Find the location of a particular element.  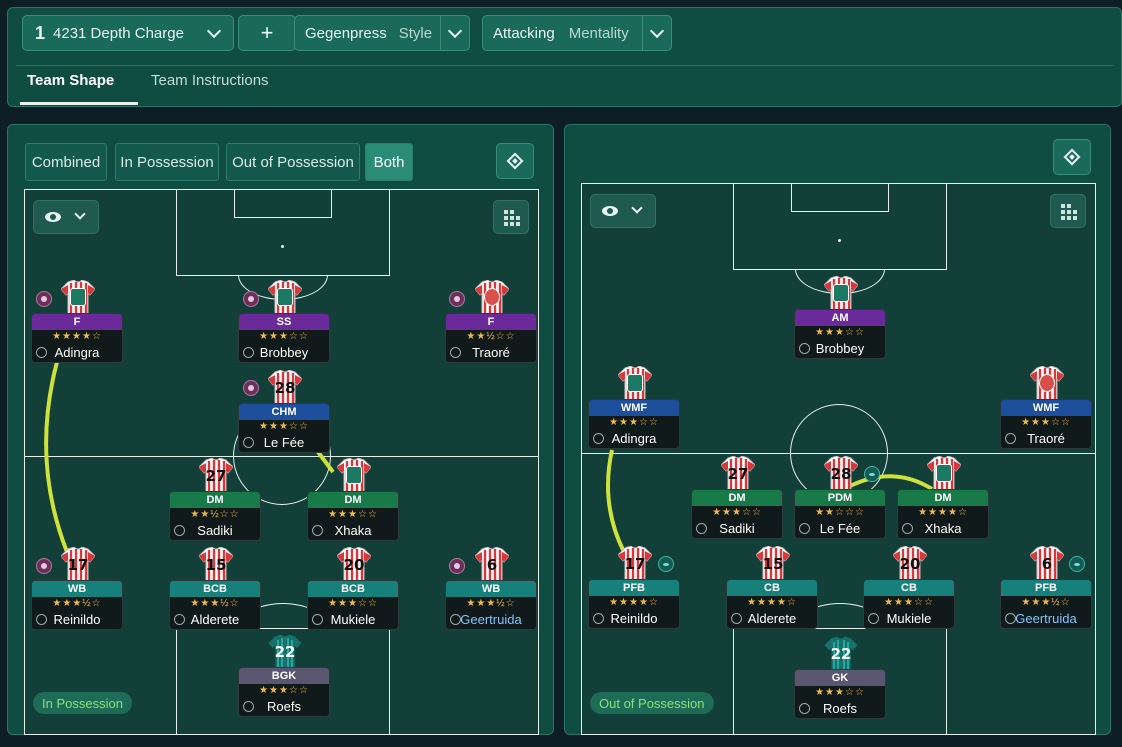

player-name-row: Le Fée is located at coordinates (840, 528).